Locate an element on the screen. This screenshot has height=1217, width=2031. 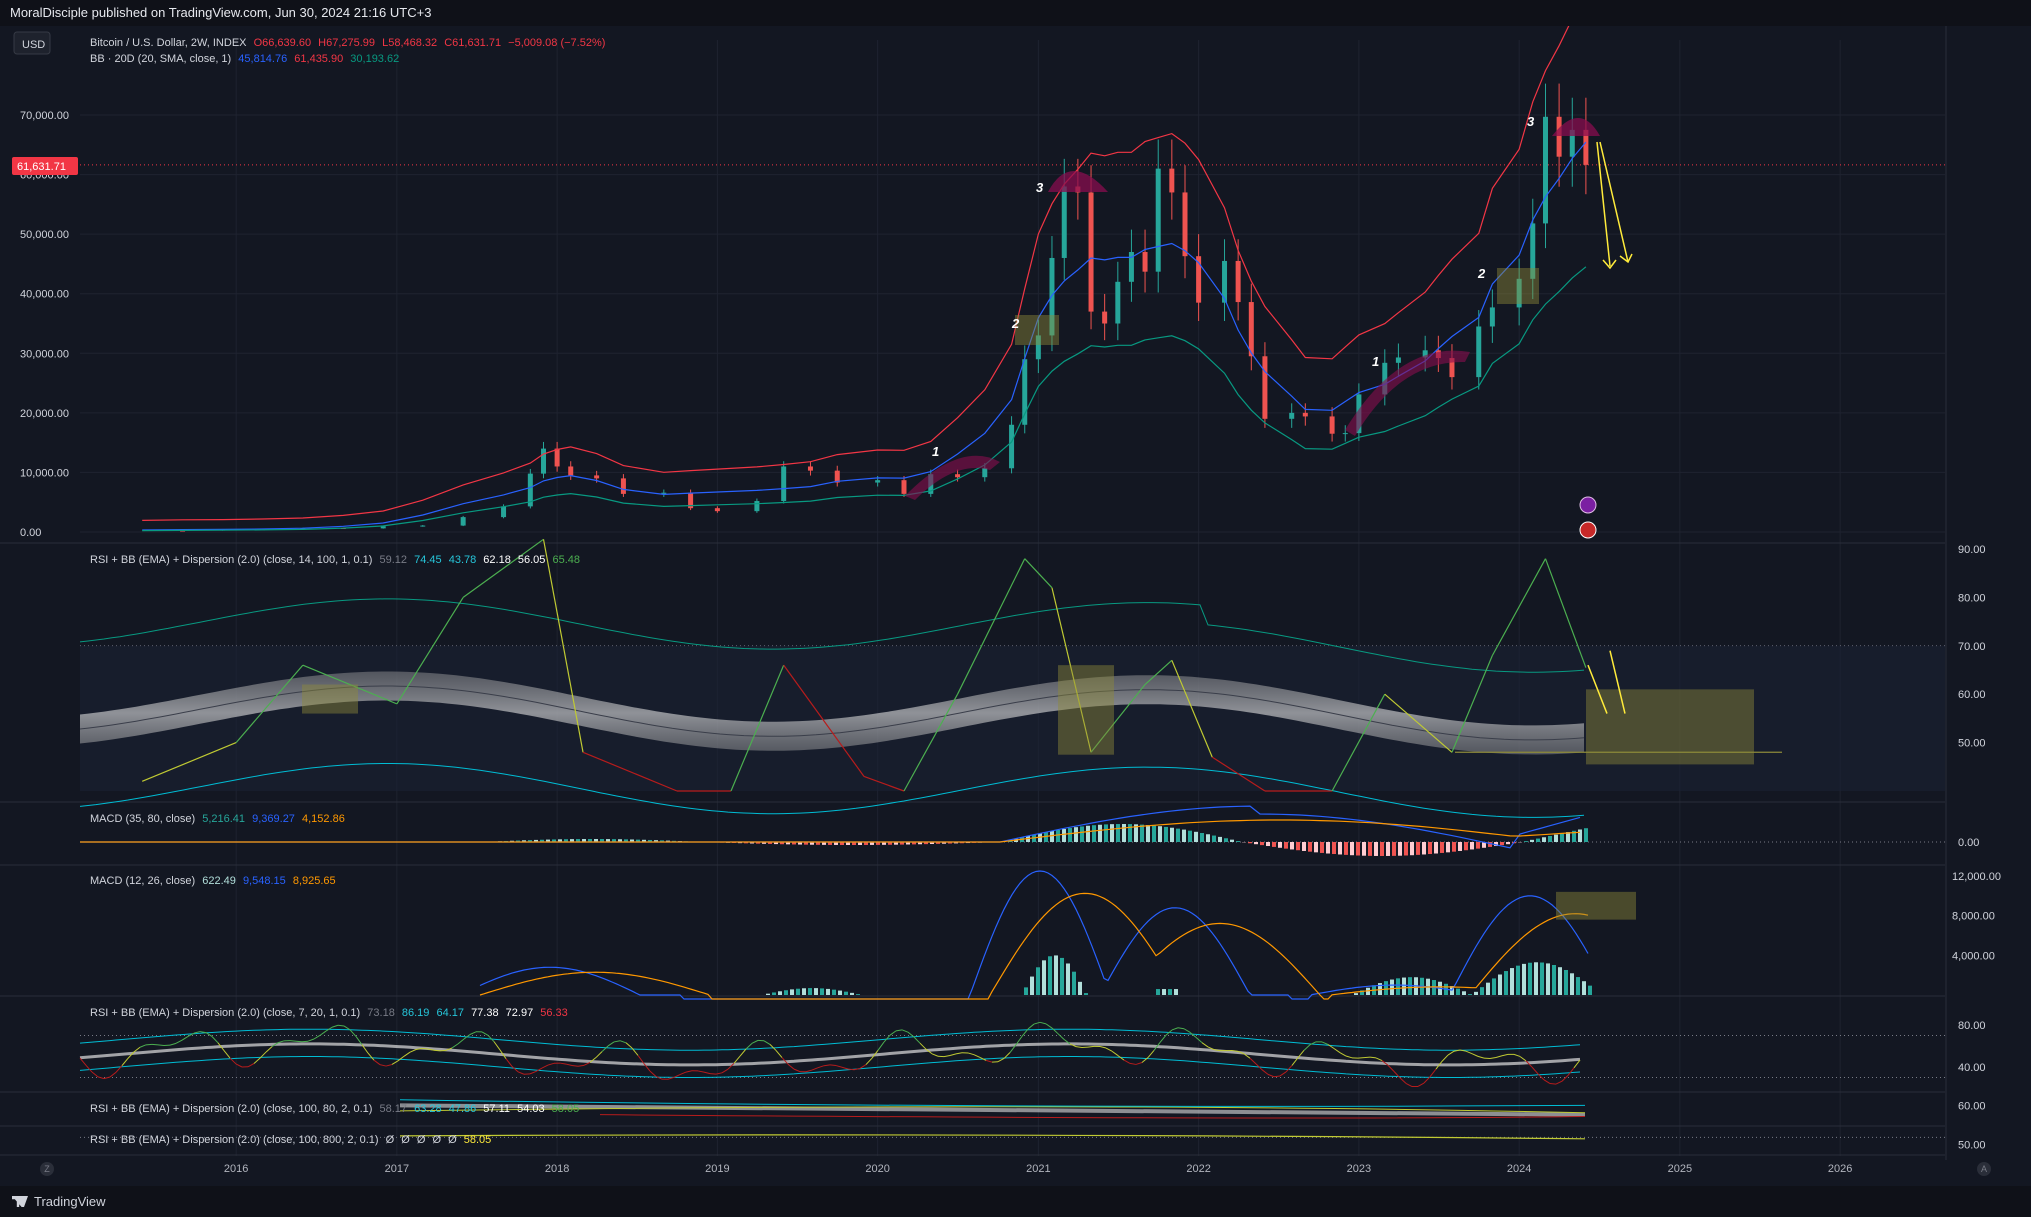
macd-35-80-pane is located at coordinates (1012, 830).